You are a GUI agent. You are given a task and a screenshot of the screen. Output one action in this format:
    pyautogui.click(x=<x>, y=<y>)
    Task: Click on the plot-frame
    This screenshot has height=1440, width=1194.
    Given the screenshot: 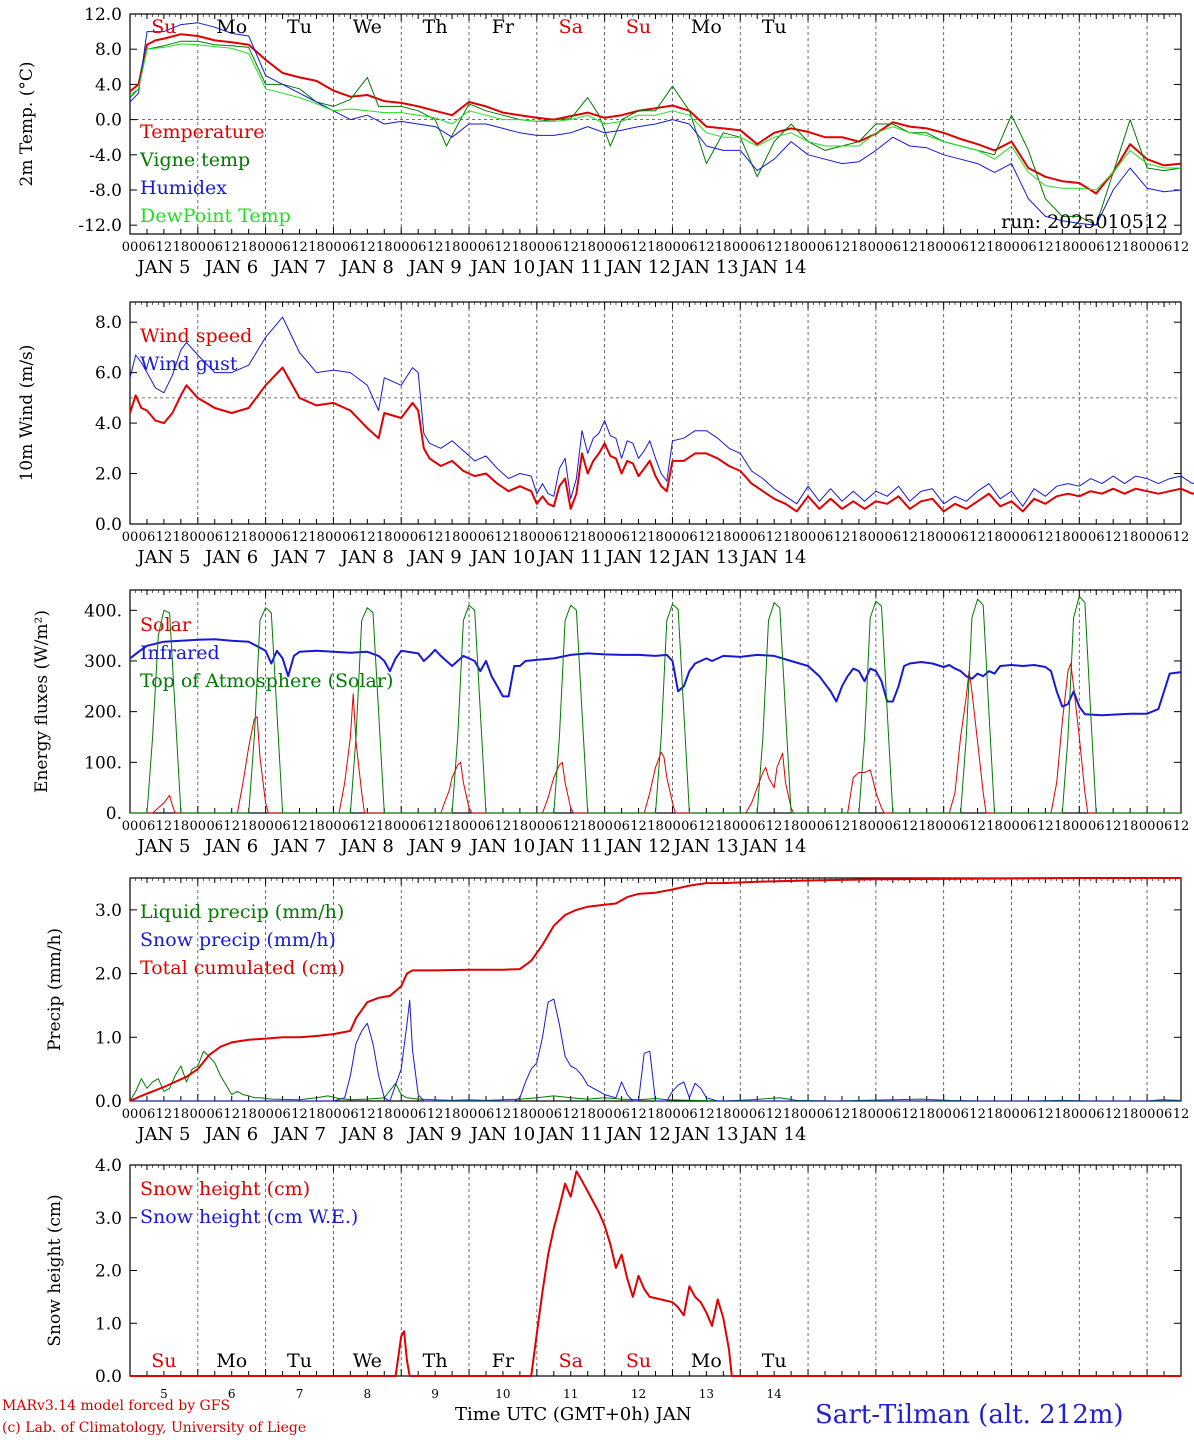 What is the action you would take?
    pyautogui.click(x=655, y=413)
    